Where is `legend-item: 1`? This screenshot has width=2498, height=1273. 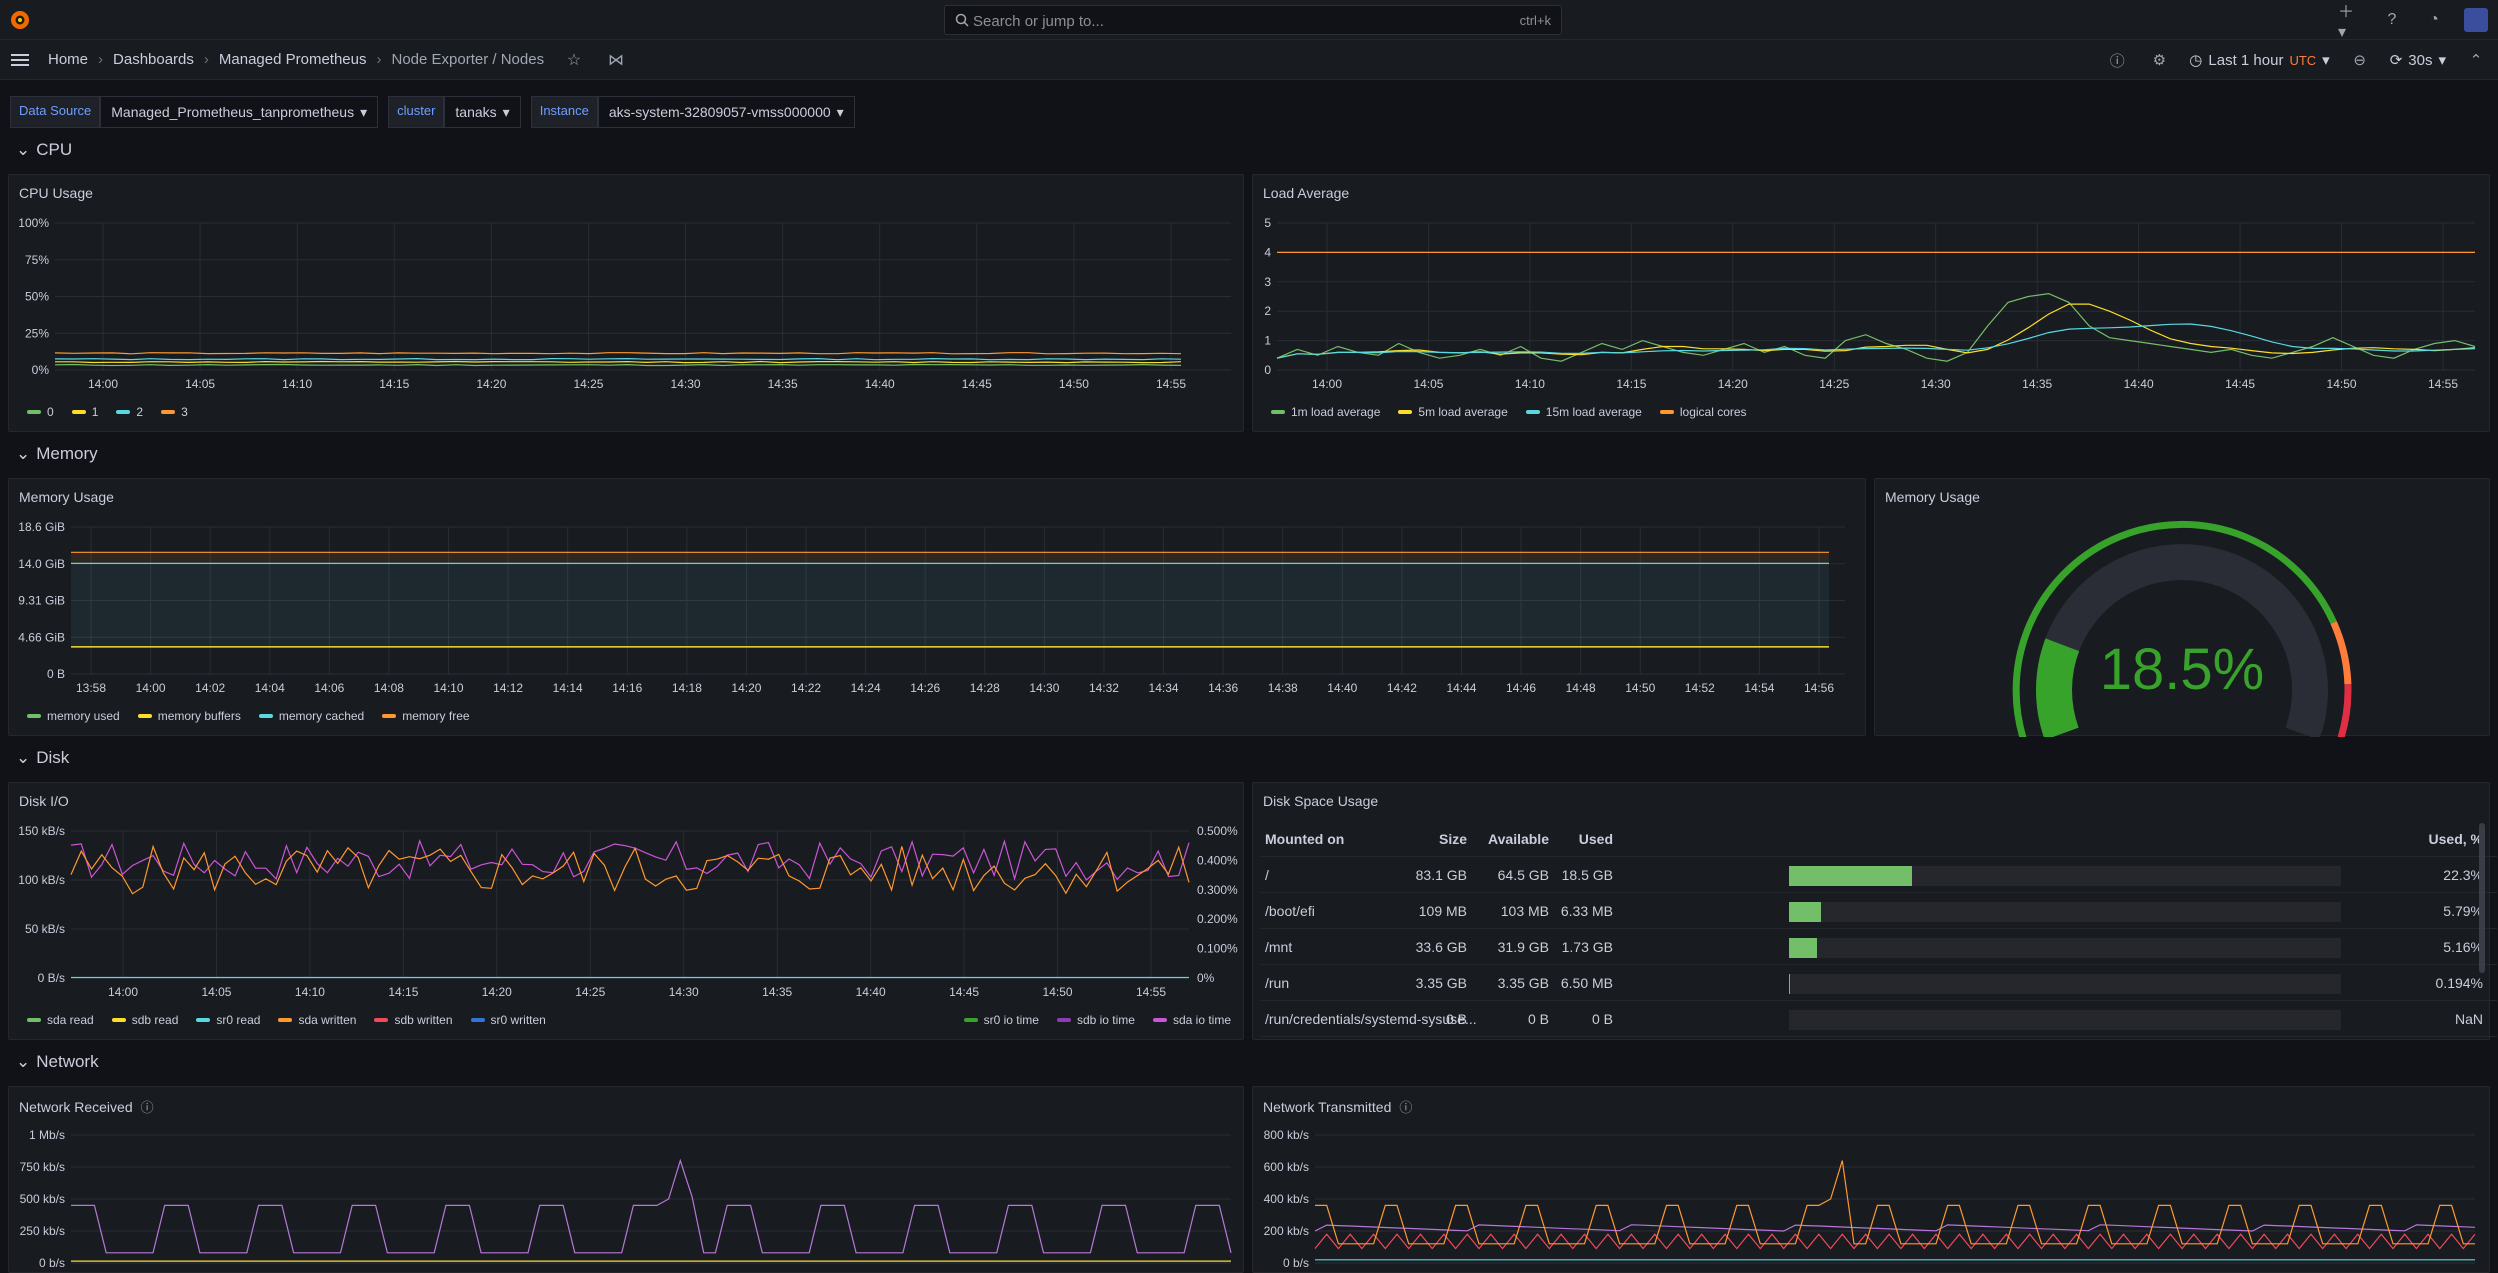 legend-item: 1 is located at coordinates (84, 412).